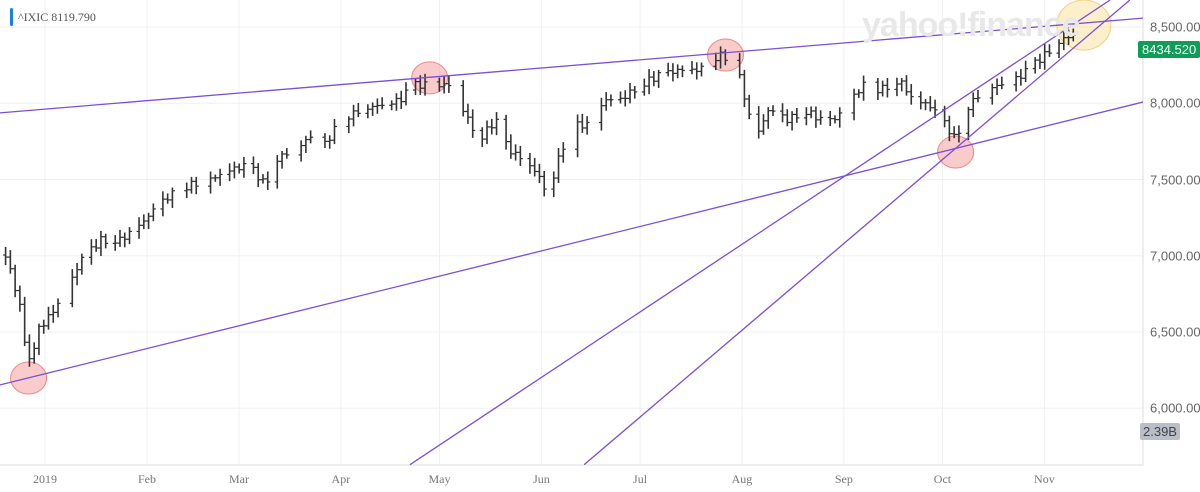  What do you see at coordinates (1160, 431) in the screenshot?
I see `volume-badge: 2.39B` at bounding box center [1160, 431].